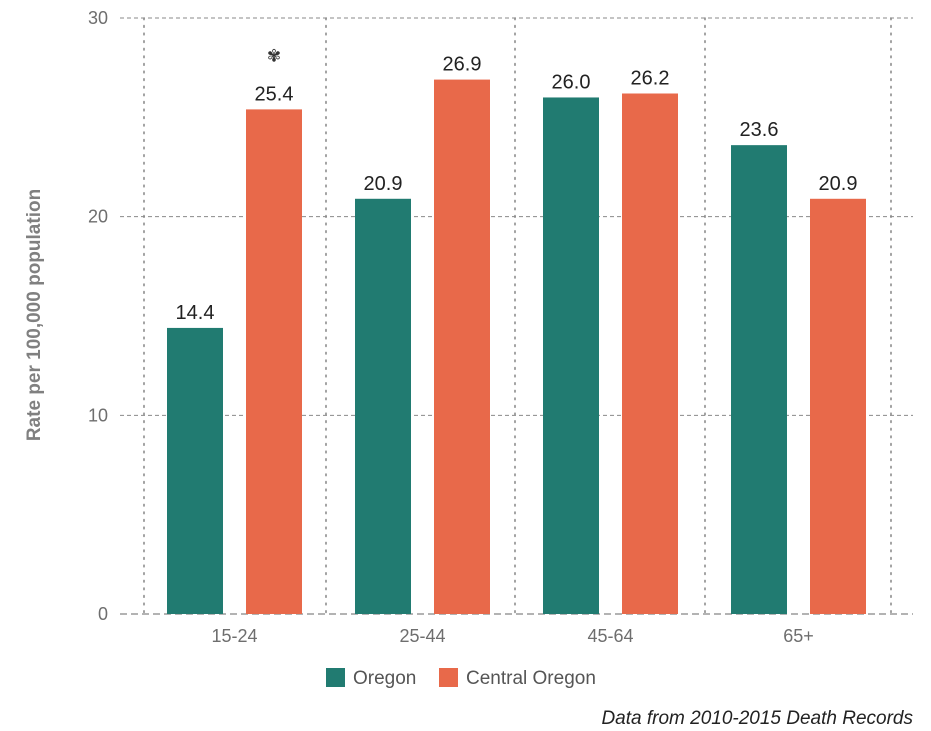 The height and width of the screenshot is (731, 931). I want to click on x-axis-ticks: 15-24 25-44 45-64 65+, so click(512, 636).